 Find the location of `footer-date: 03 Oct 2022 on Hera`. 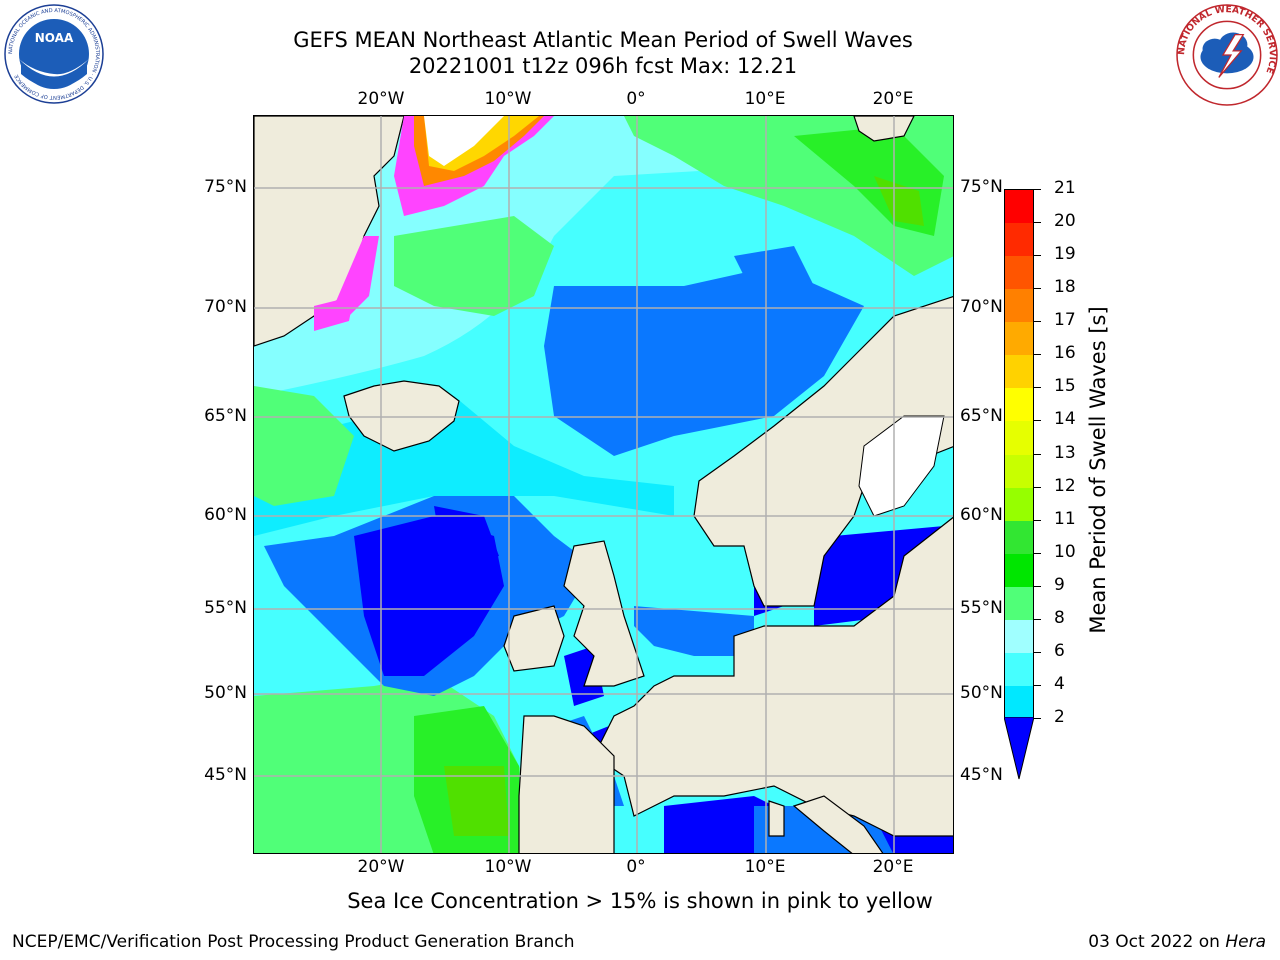

footer-date: 03 Oct 2022 on Hera is located at coordinates (1177, 942).